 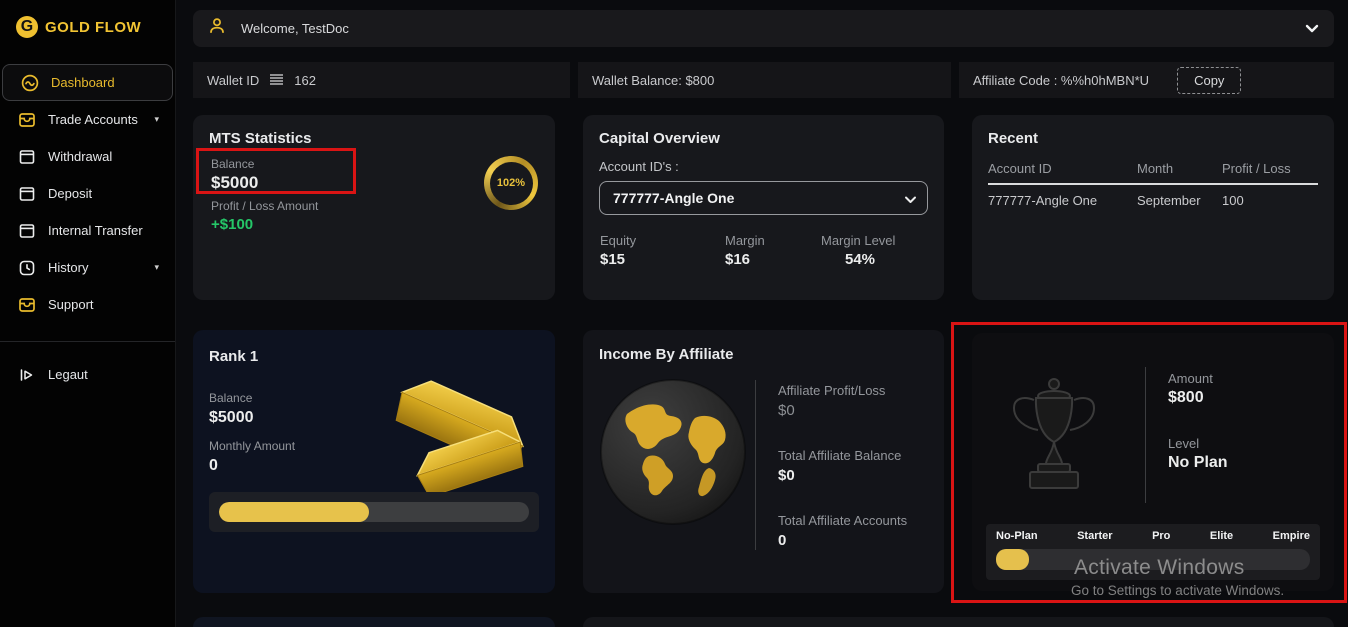 I want to click on stat-value: $15, so click(x=613, y=259).